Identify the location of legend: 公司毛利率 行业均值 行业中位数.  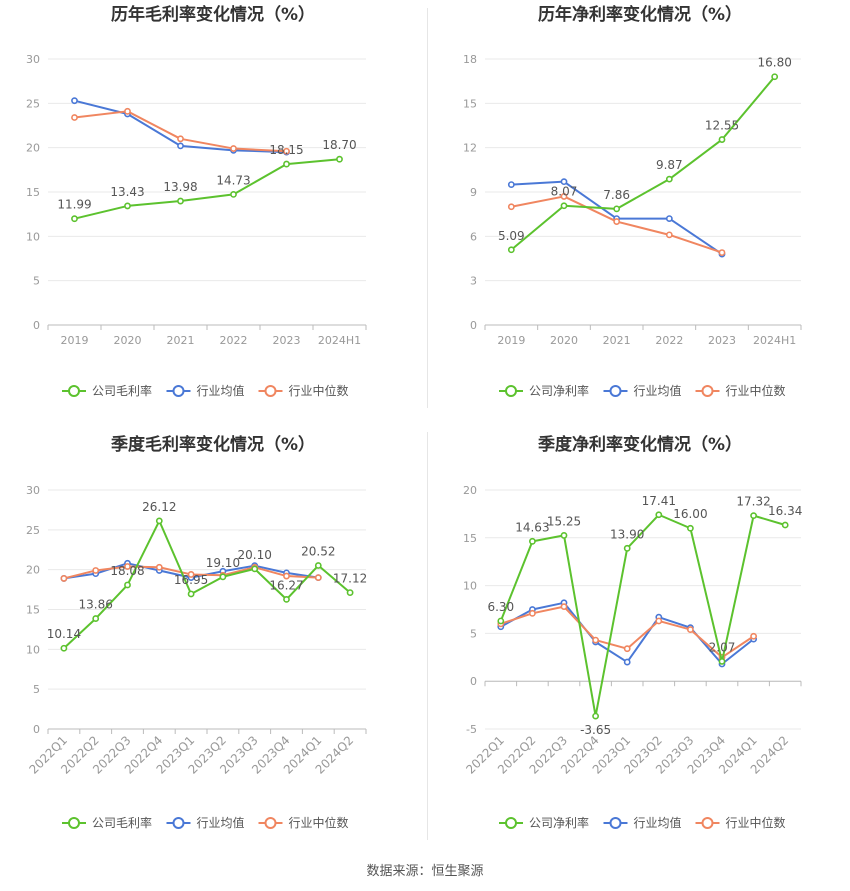
(205, 822).